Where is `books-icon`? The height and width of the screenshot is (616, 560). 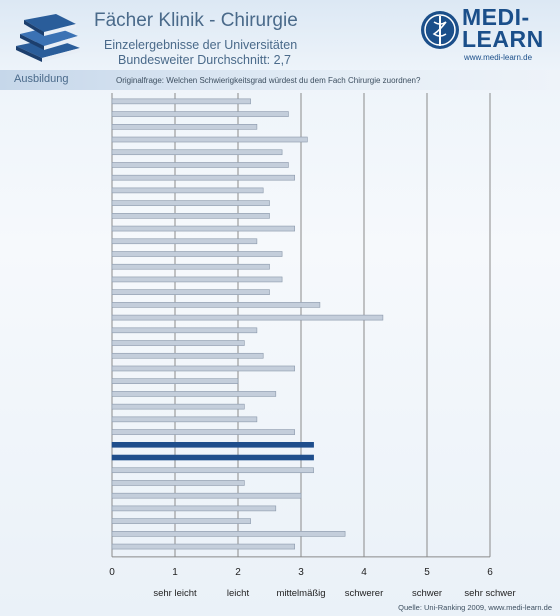 books-icon is located at coordinates (48, 38).